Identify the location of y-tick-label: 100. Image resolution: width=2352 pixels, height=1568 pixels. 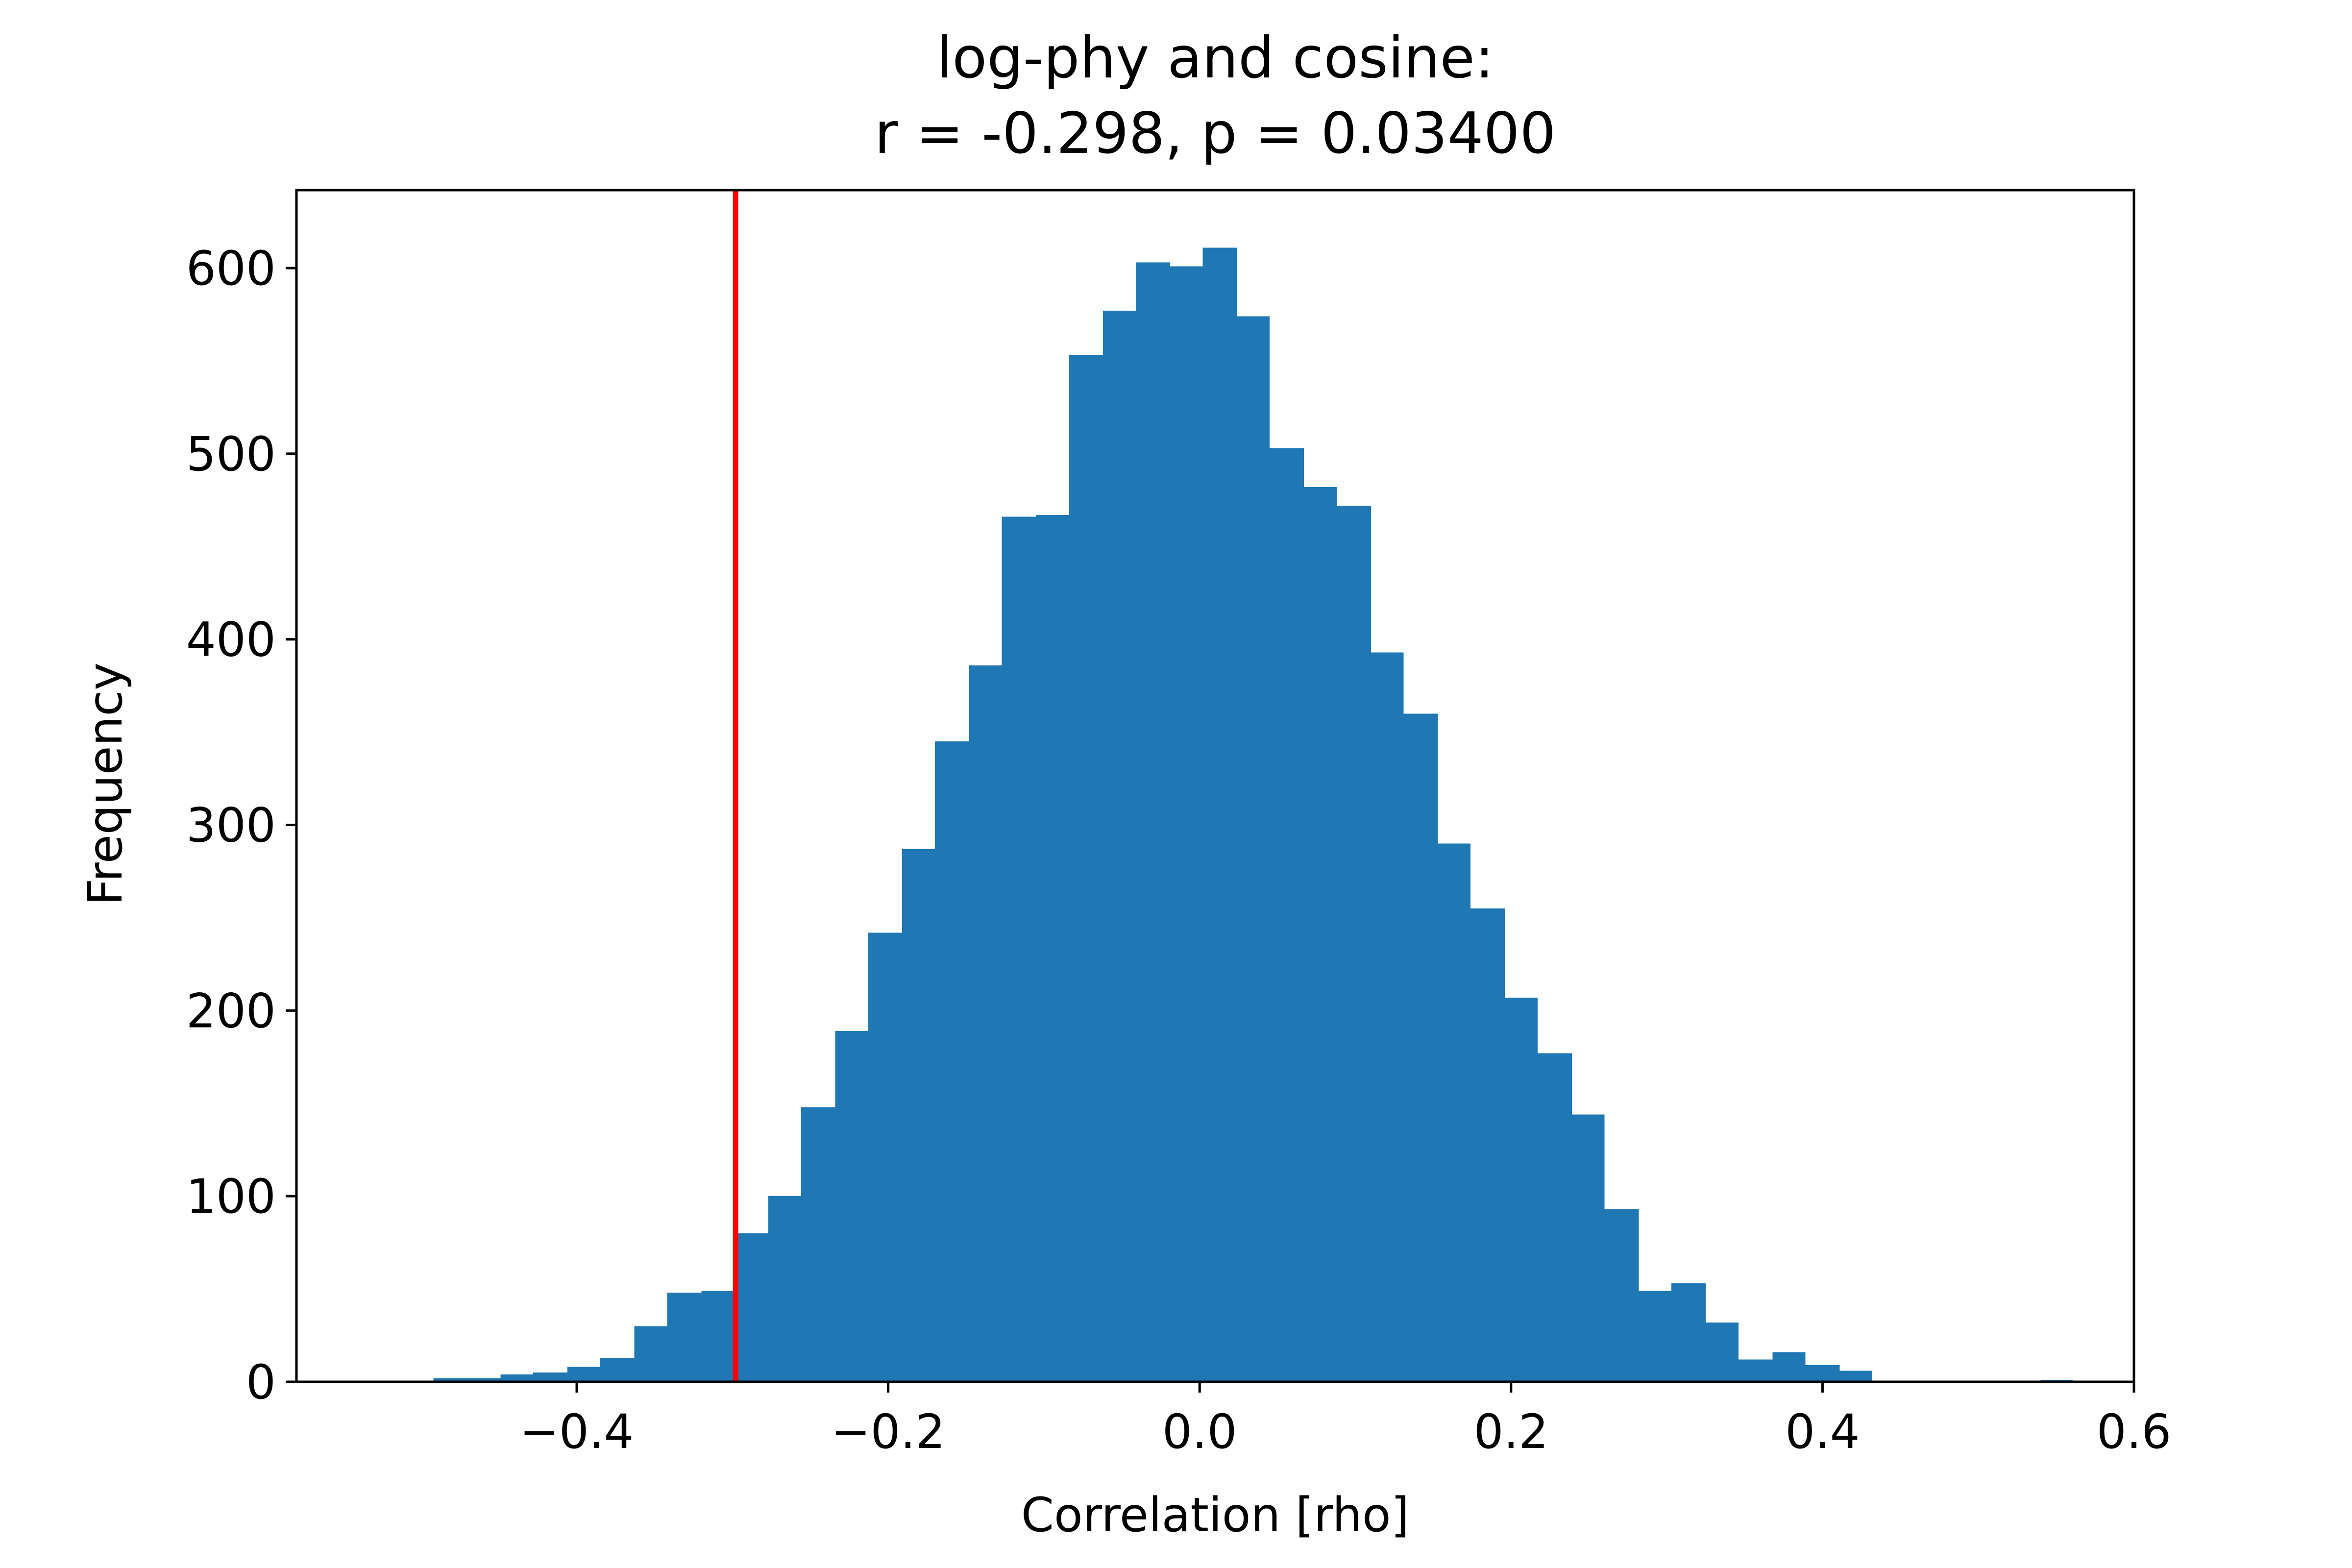
(231, 1196).